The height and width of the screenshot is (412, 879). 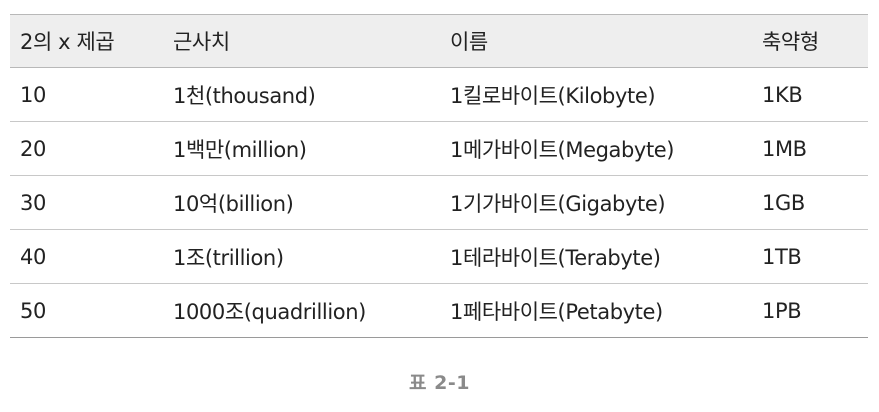 What do you see at coordinates (782, 310) in the screenshot?
I see `cell-abbreviation: 1PB` at bounding box center [782, 310].